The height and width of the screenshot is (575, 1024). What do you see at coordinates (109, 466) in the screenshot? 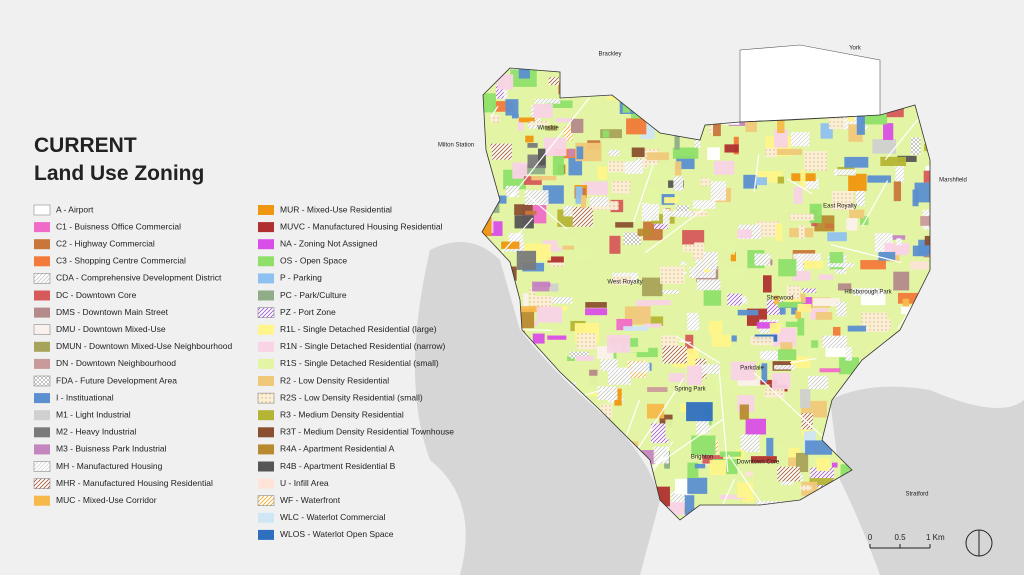
I see `legend-label: MH - Manufactured Housing` at bounding box center [109, 466].